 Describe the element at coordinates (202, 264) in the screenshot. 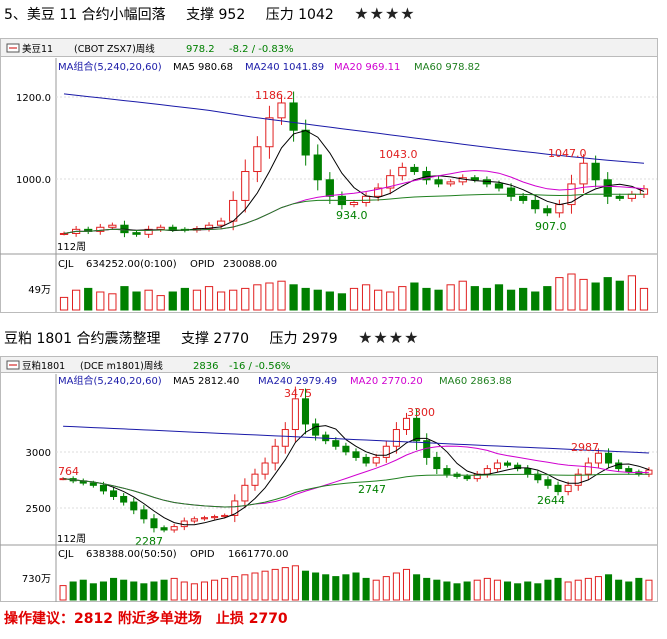

I see `chart1-opid-label: OPID` at that location.